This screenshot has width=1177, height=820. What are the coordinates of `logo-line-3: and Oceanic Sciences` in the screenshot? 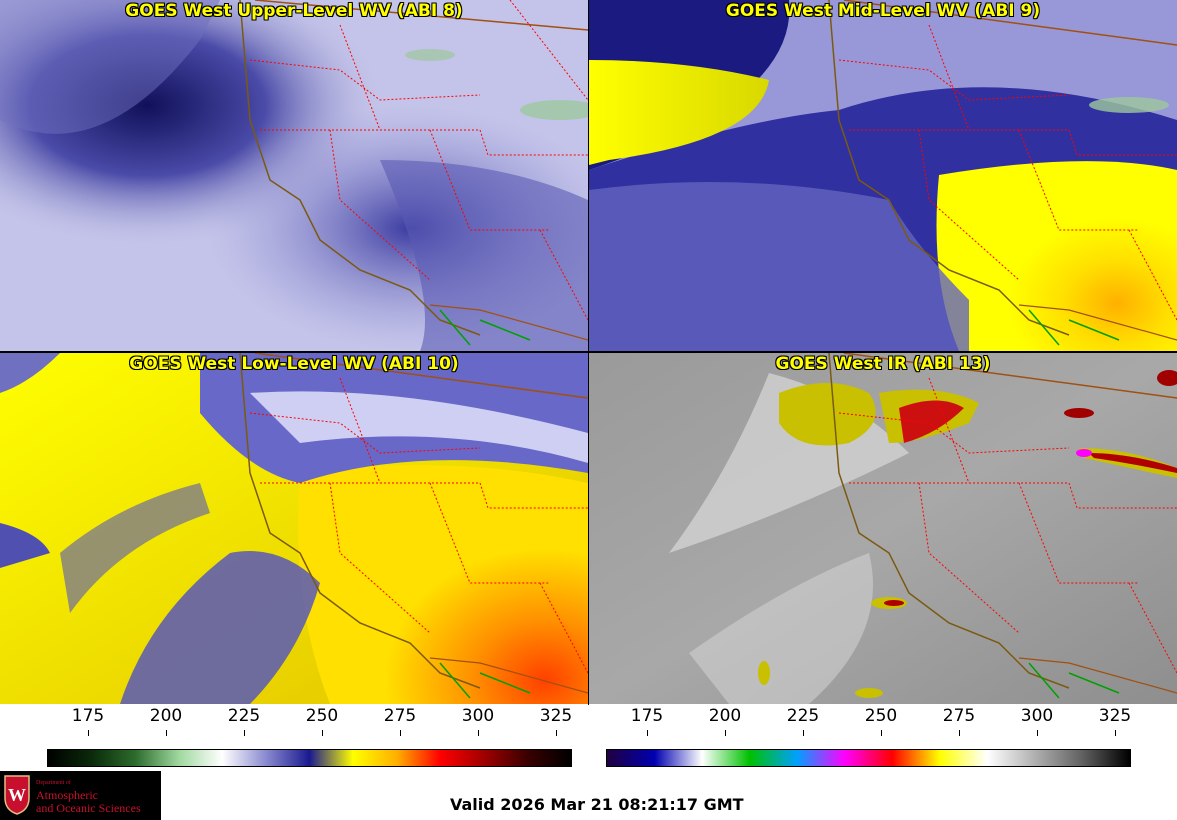 It's located at (88, 808).